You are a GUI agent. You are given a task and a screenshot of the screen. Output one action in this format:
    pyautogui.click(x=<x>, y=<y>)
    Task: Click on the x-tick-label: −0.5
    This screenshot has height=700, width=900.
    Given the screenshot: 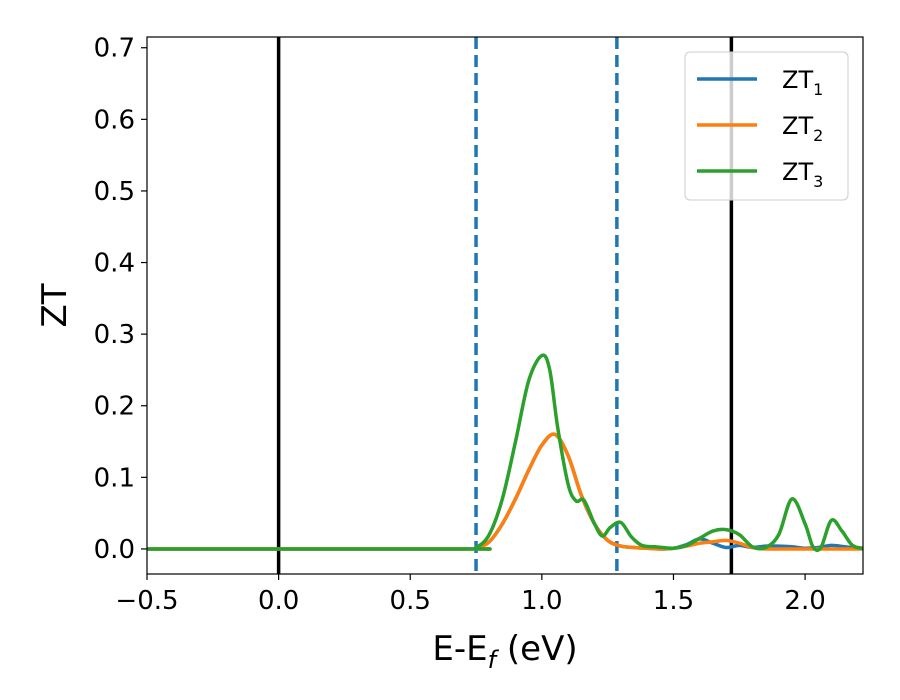 What is the action you would take?
    pyautogui.click(x=146, y=601)
    